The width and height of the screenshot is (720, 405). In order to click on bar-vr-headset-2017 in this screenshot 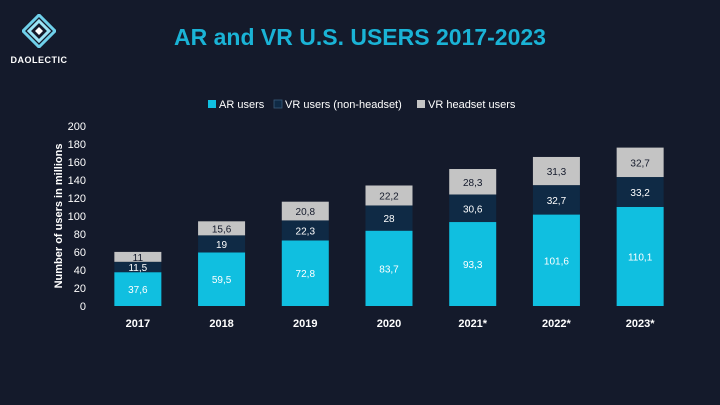, I will do `click(138, 256)`.